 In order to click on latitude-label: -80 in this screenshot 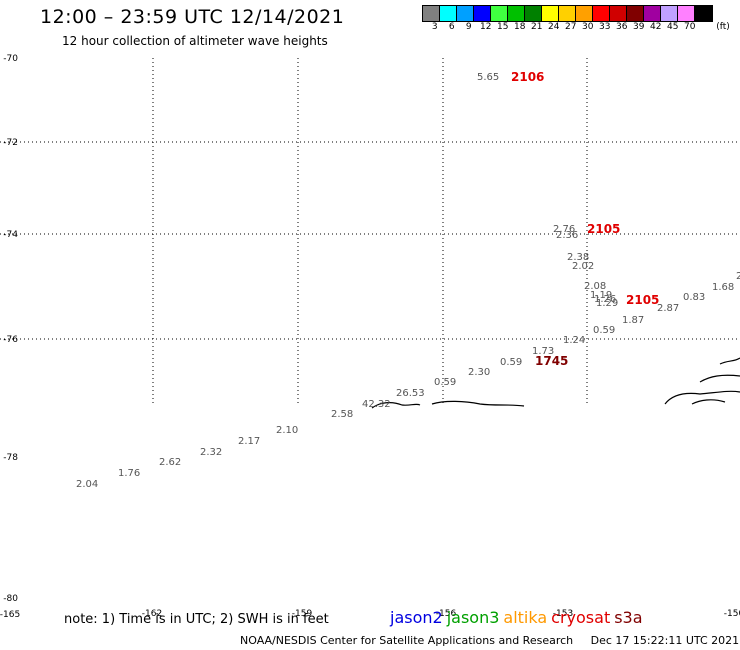, I will do `click(10, 599)`.